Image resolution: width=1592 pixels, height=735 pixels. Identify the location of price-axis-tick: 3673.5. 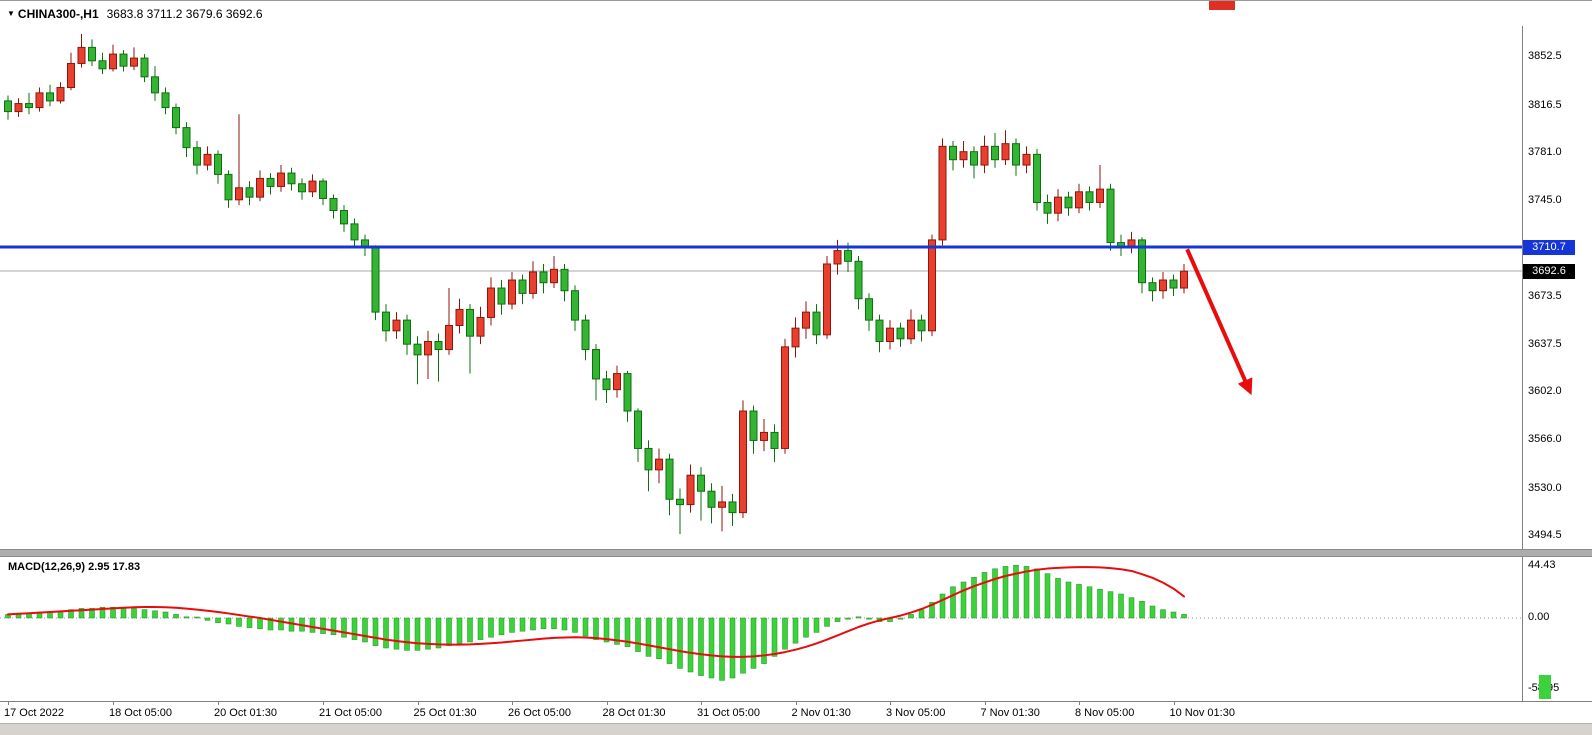
(1545, 295).